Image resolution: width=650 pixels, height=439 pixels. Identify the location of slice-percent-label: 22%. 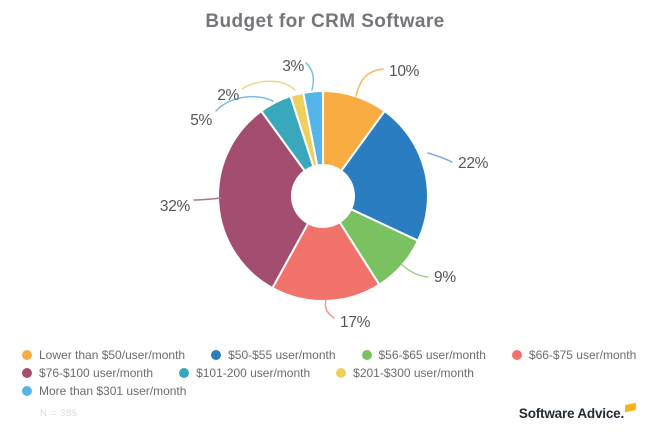
(473, 163).